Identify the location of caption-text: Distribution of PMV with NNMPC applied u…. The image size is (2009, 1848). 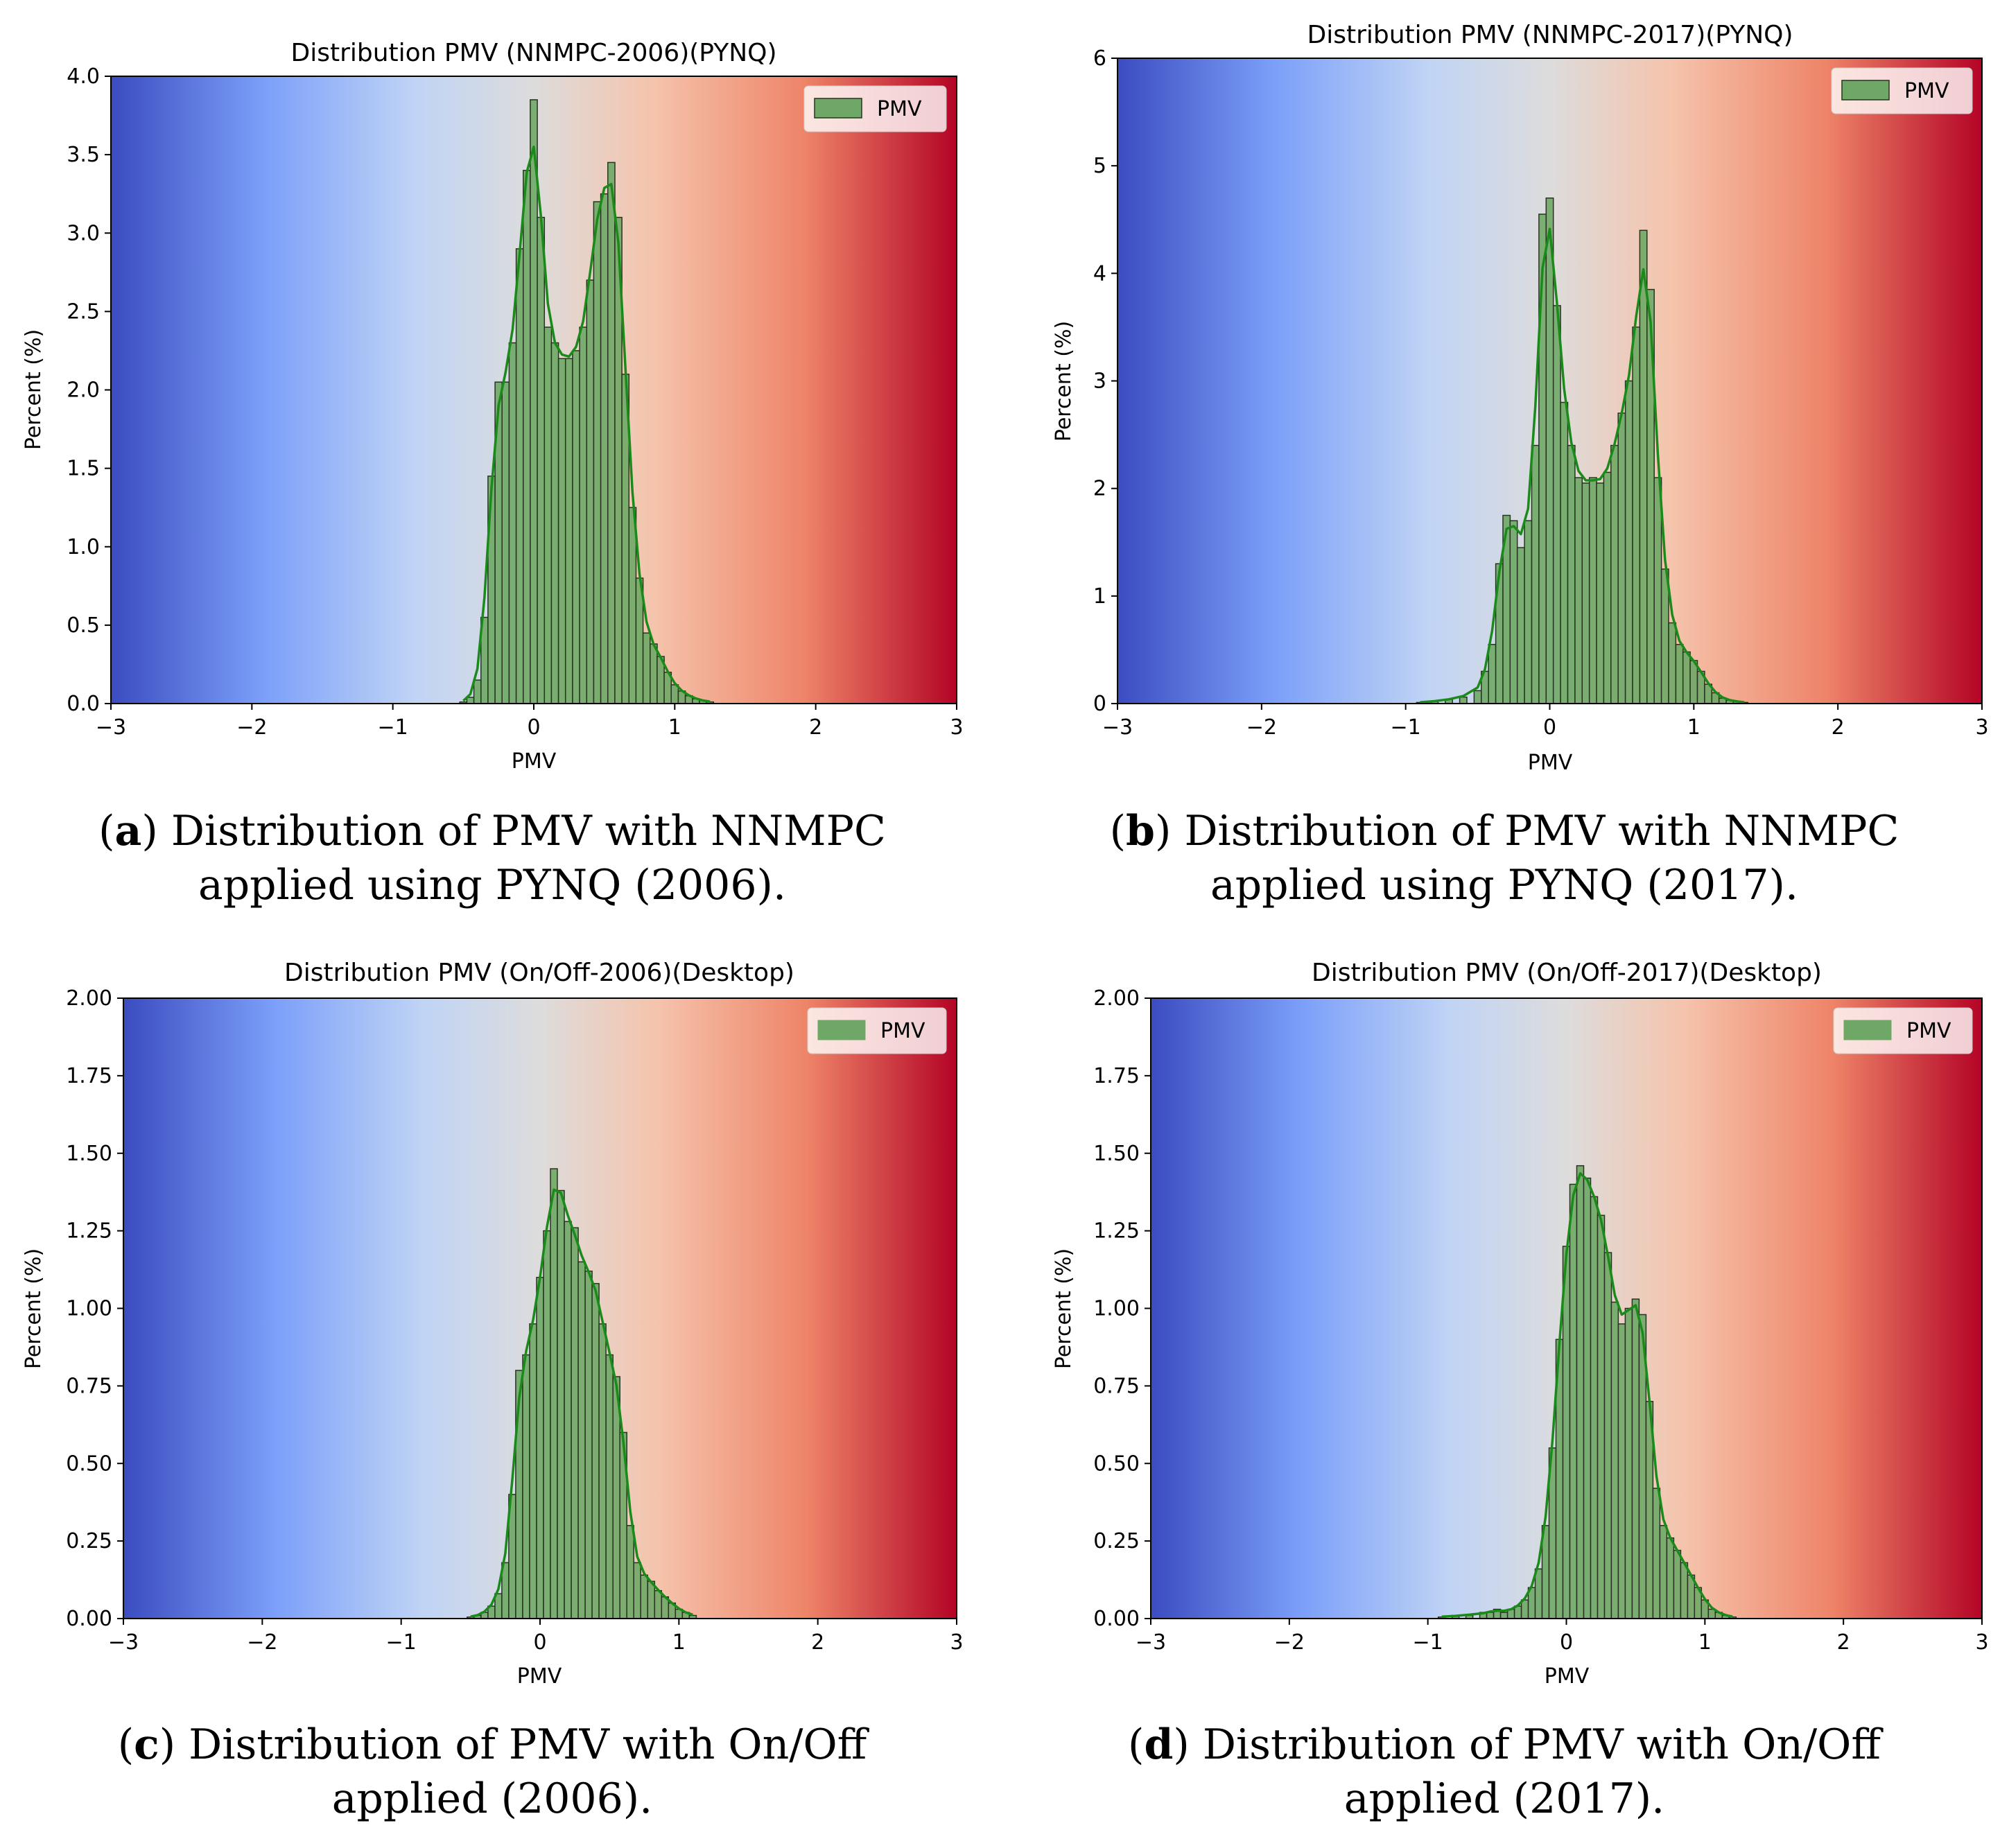
(1541, 858).